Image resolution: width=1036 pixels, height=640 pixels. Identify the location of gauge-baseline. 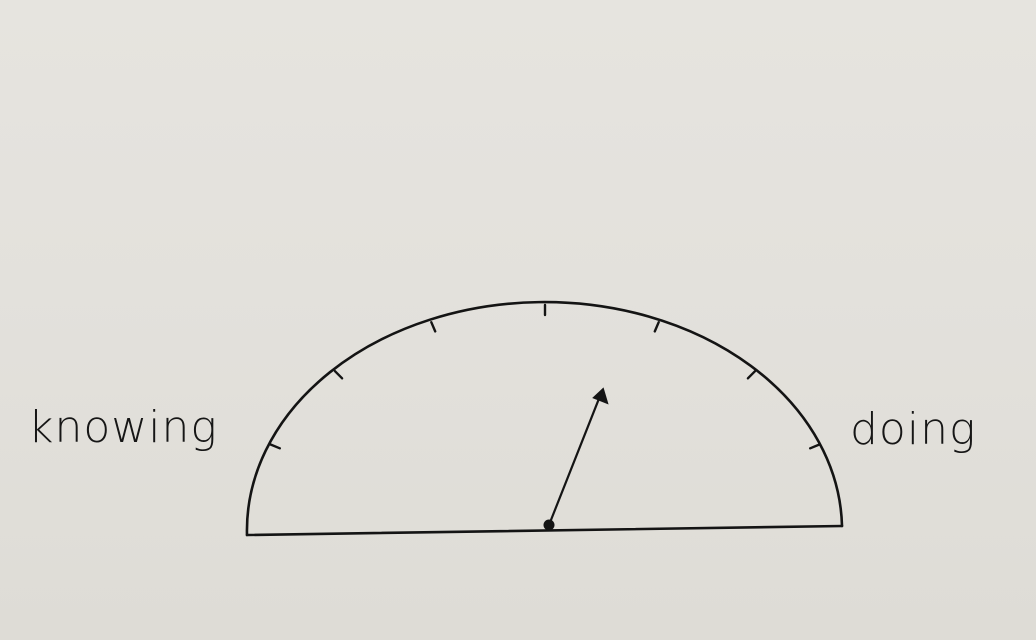
(544, 530).